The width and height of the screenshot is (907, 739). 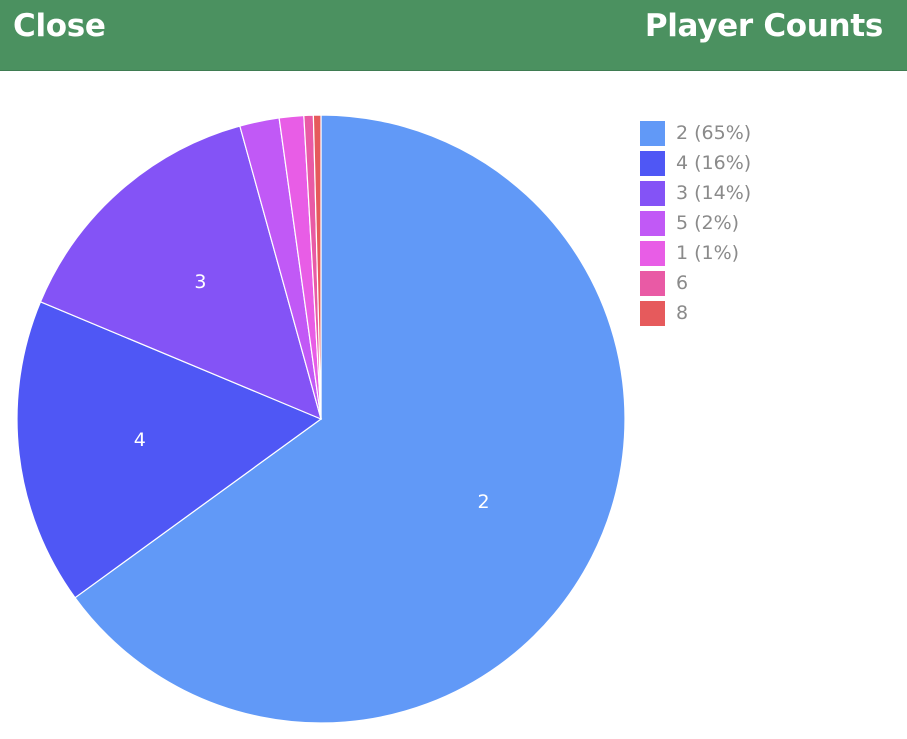 I want to click on legend-label: 4 (16%), so click(x=714, y=163).